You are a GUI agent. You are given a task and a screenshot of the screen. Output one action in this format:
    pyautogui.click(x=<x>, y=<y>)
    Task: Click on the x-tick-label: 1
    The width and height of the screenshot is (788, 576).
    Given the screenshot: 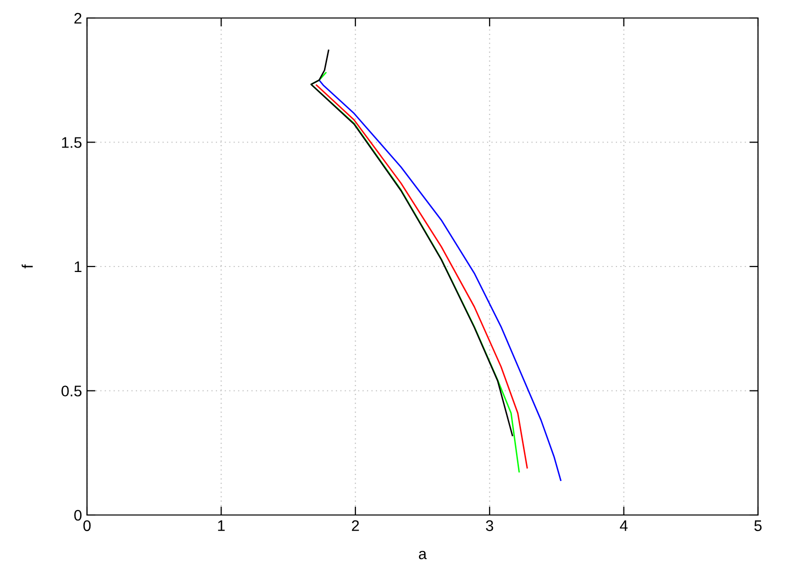 What is the action you would take?
    pyautogui.click(x=221, y=525)
    